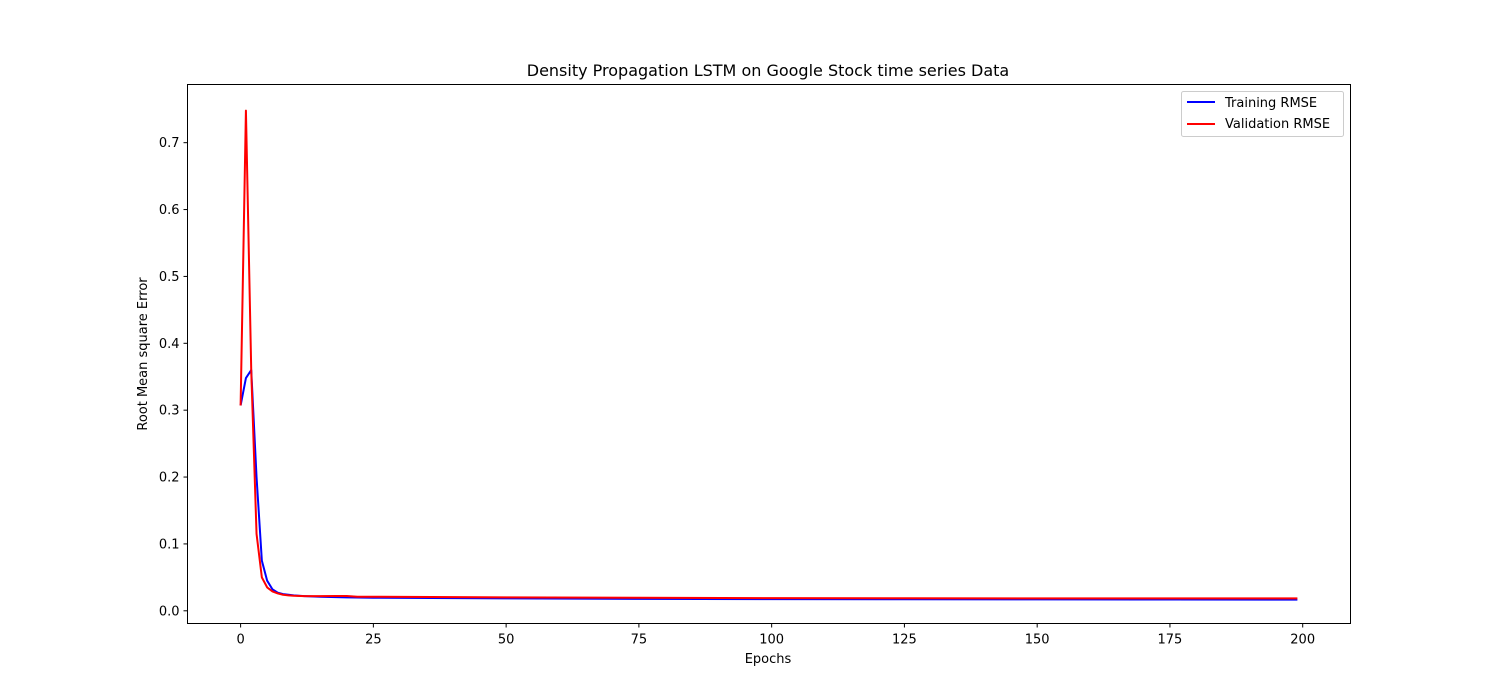 The height and width of the screenshot is (700, 1500). Describe the element at coordinates (173, 377) in the screenshot. I see `y-axis-ticks: 0.0 0.1 0.2 0.3 0.4 0.5 0.6 0.7` at that location.